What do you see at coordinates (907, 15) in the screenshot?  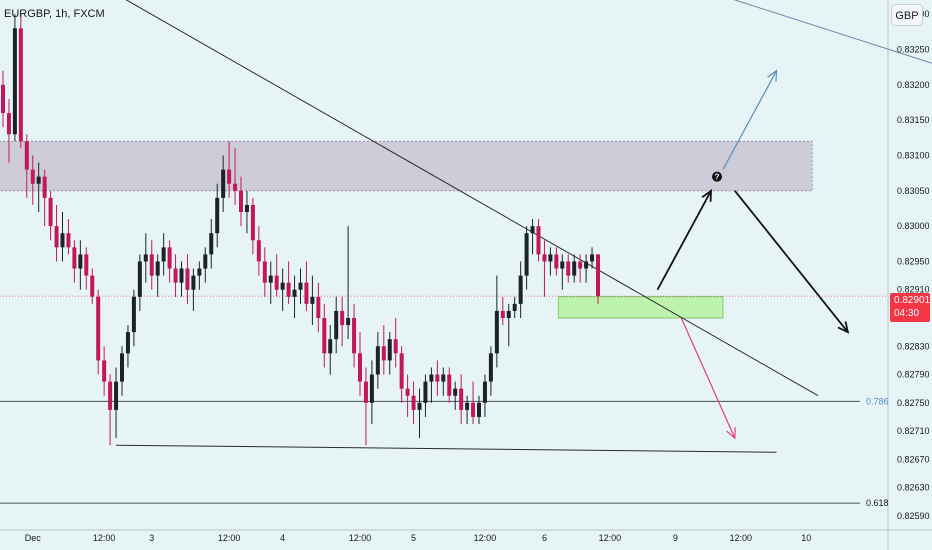 I see `currency-button: GBP` at bounding box center [907, 15].